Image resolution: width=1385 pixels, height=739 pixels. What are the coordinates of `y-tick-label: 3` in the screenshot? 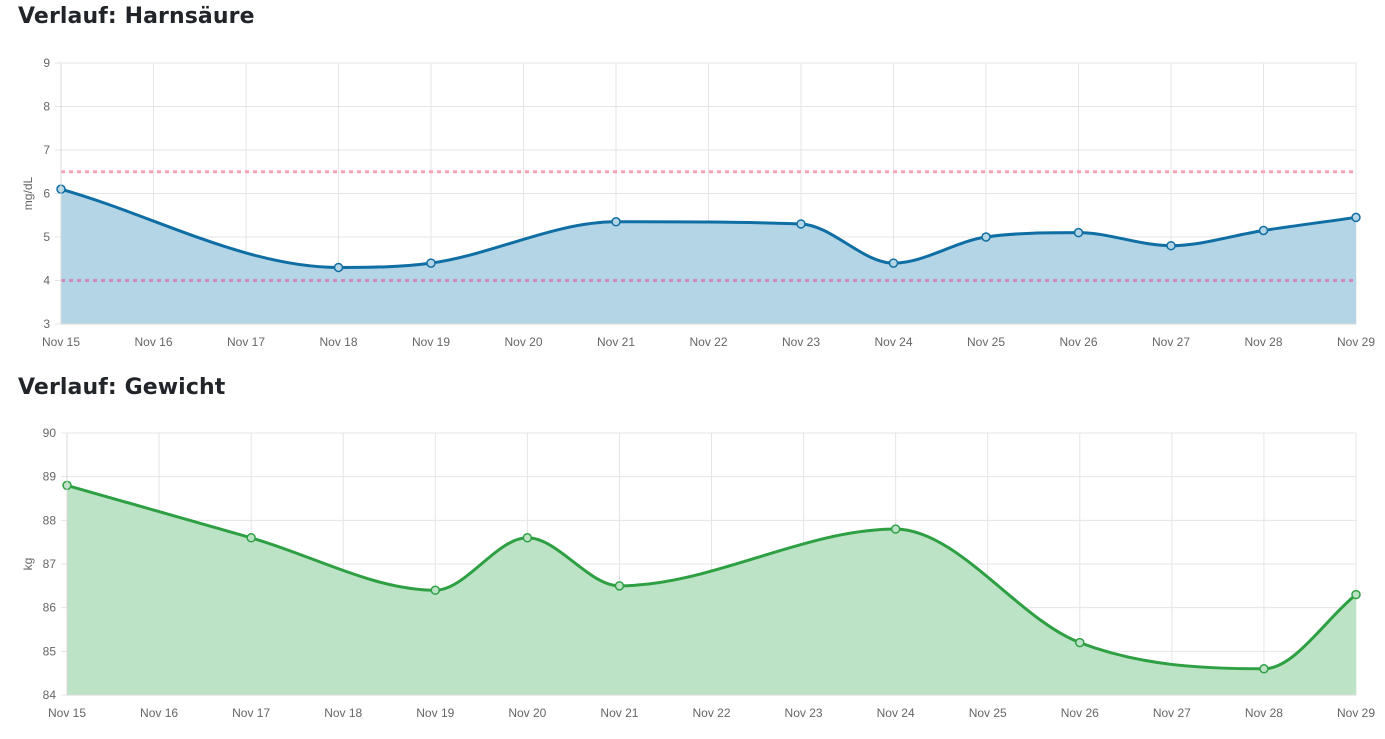 It's located at (46, 324).